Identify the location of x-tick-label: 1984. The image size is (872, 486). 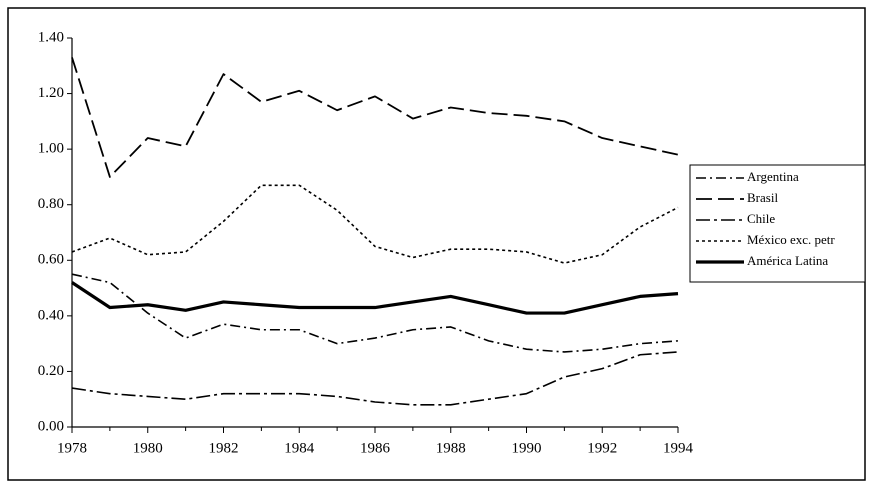
(299, 448).